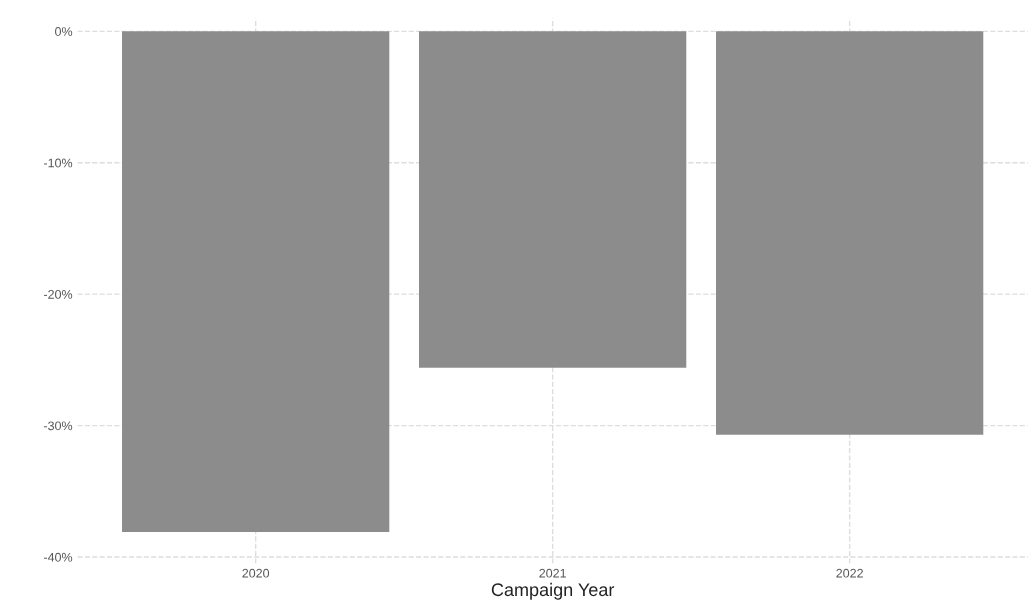 The width and height of the screenshot is (1033, 606). I want to click on x-axis-title: Campaign Year, so click(553, 591).